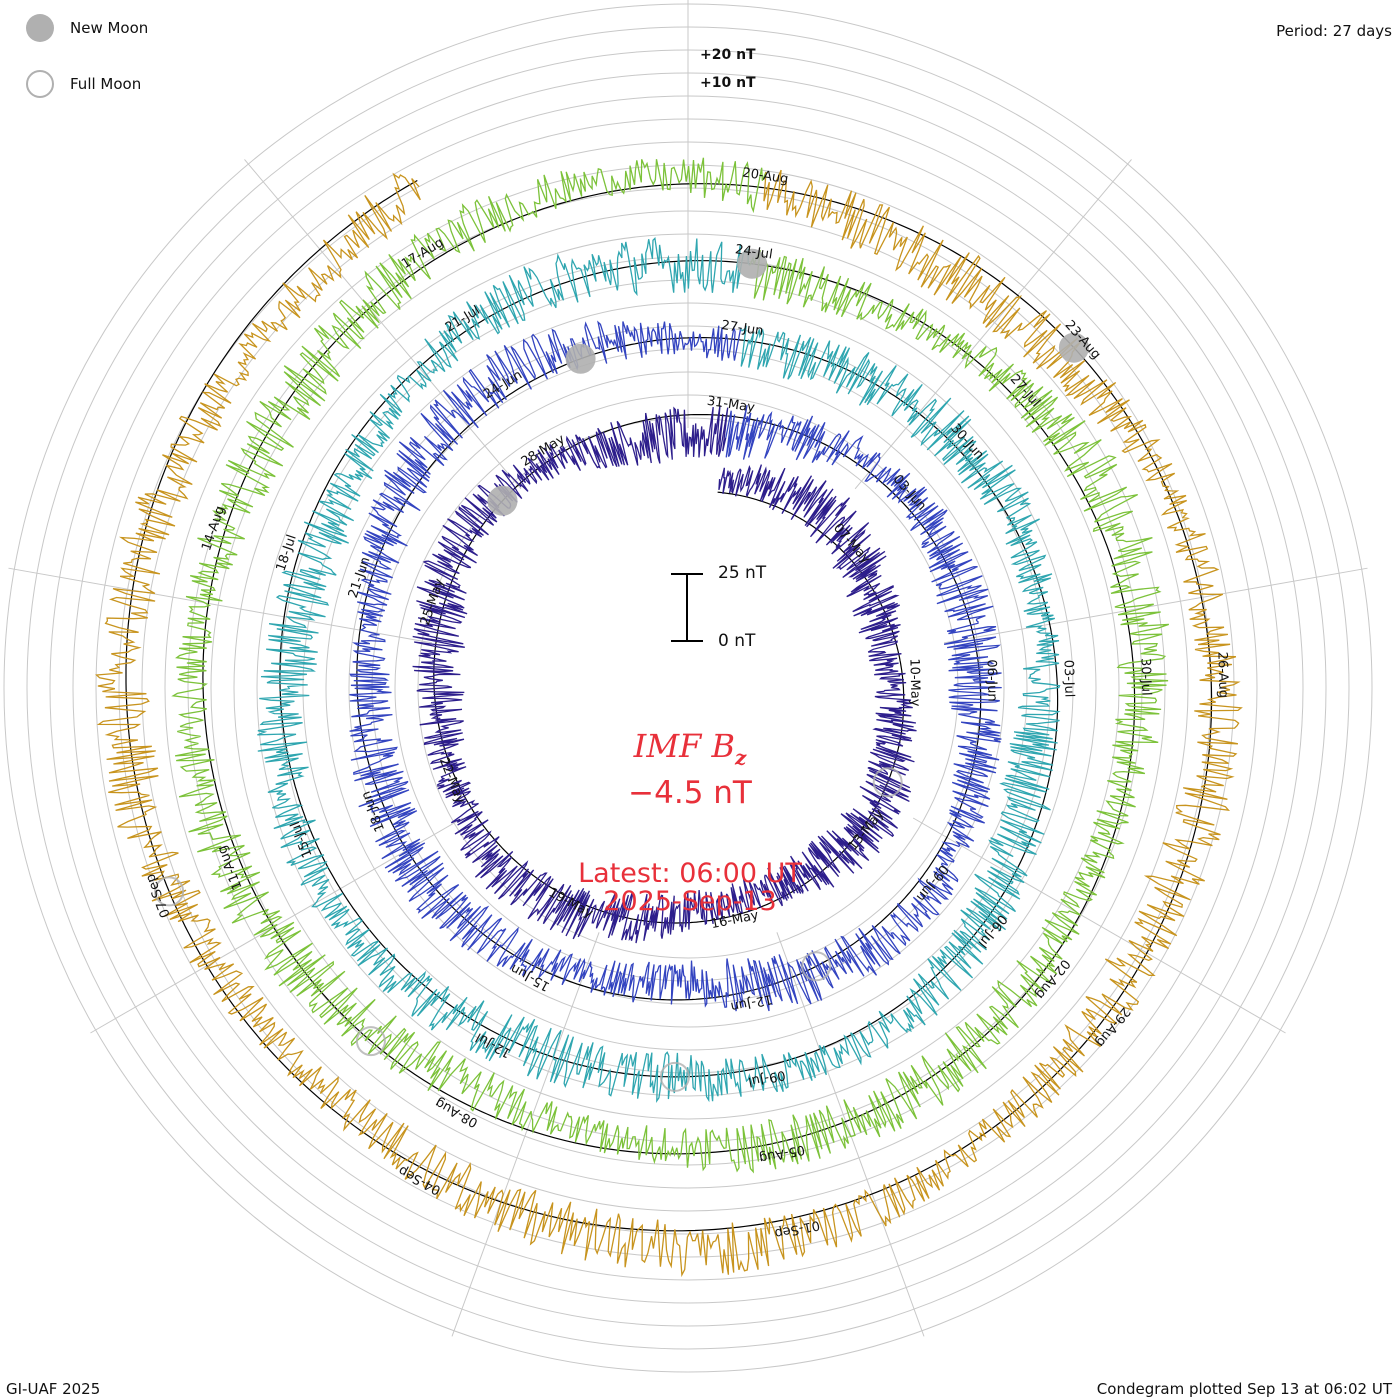 The width and height of the screenshot is (1400, 1400). Describe the element at coordinates (213, 528) in the screenshot. I see `date-label-14-aug: 14-Aug` at that location.